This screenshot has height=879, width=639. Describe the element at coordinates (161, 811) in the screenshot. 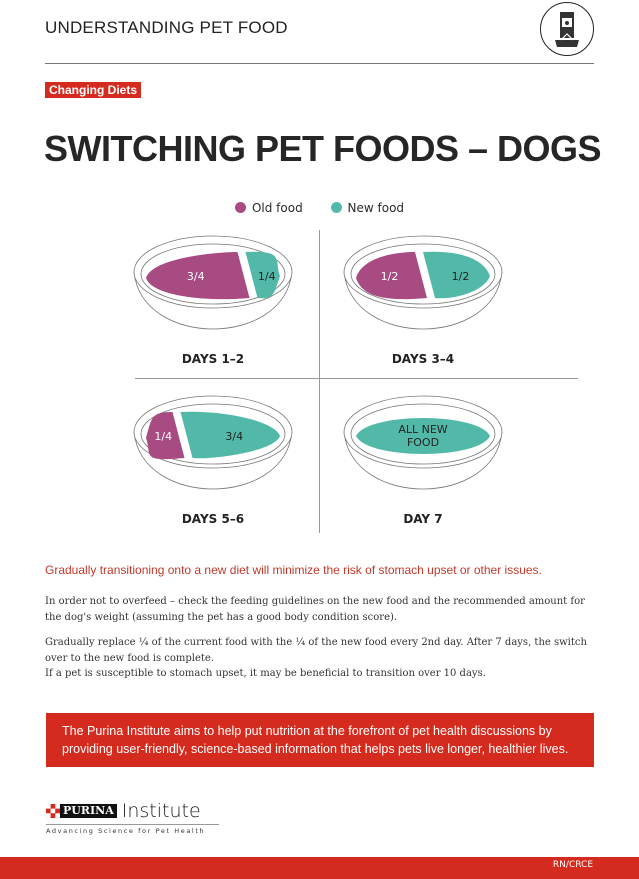

I see `logo-name: Institute` at that location.